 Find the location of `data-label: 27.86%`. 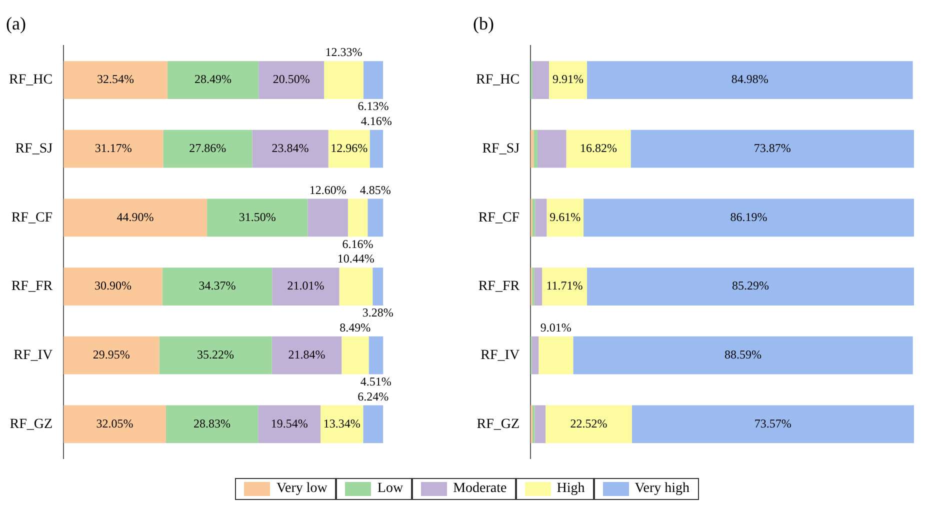

data-label: 27.86% is located at coordinates (207, 148).